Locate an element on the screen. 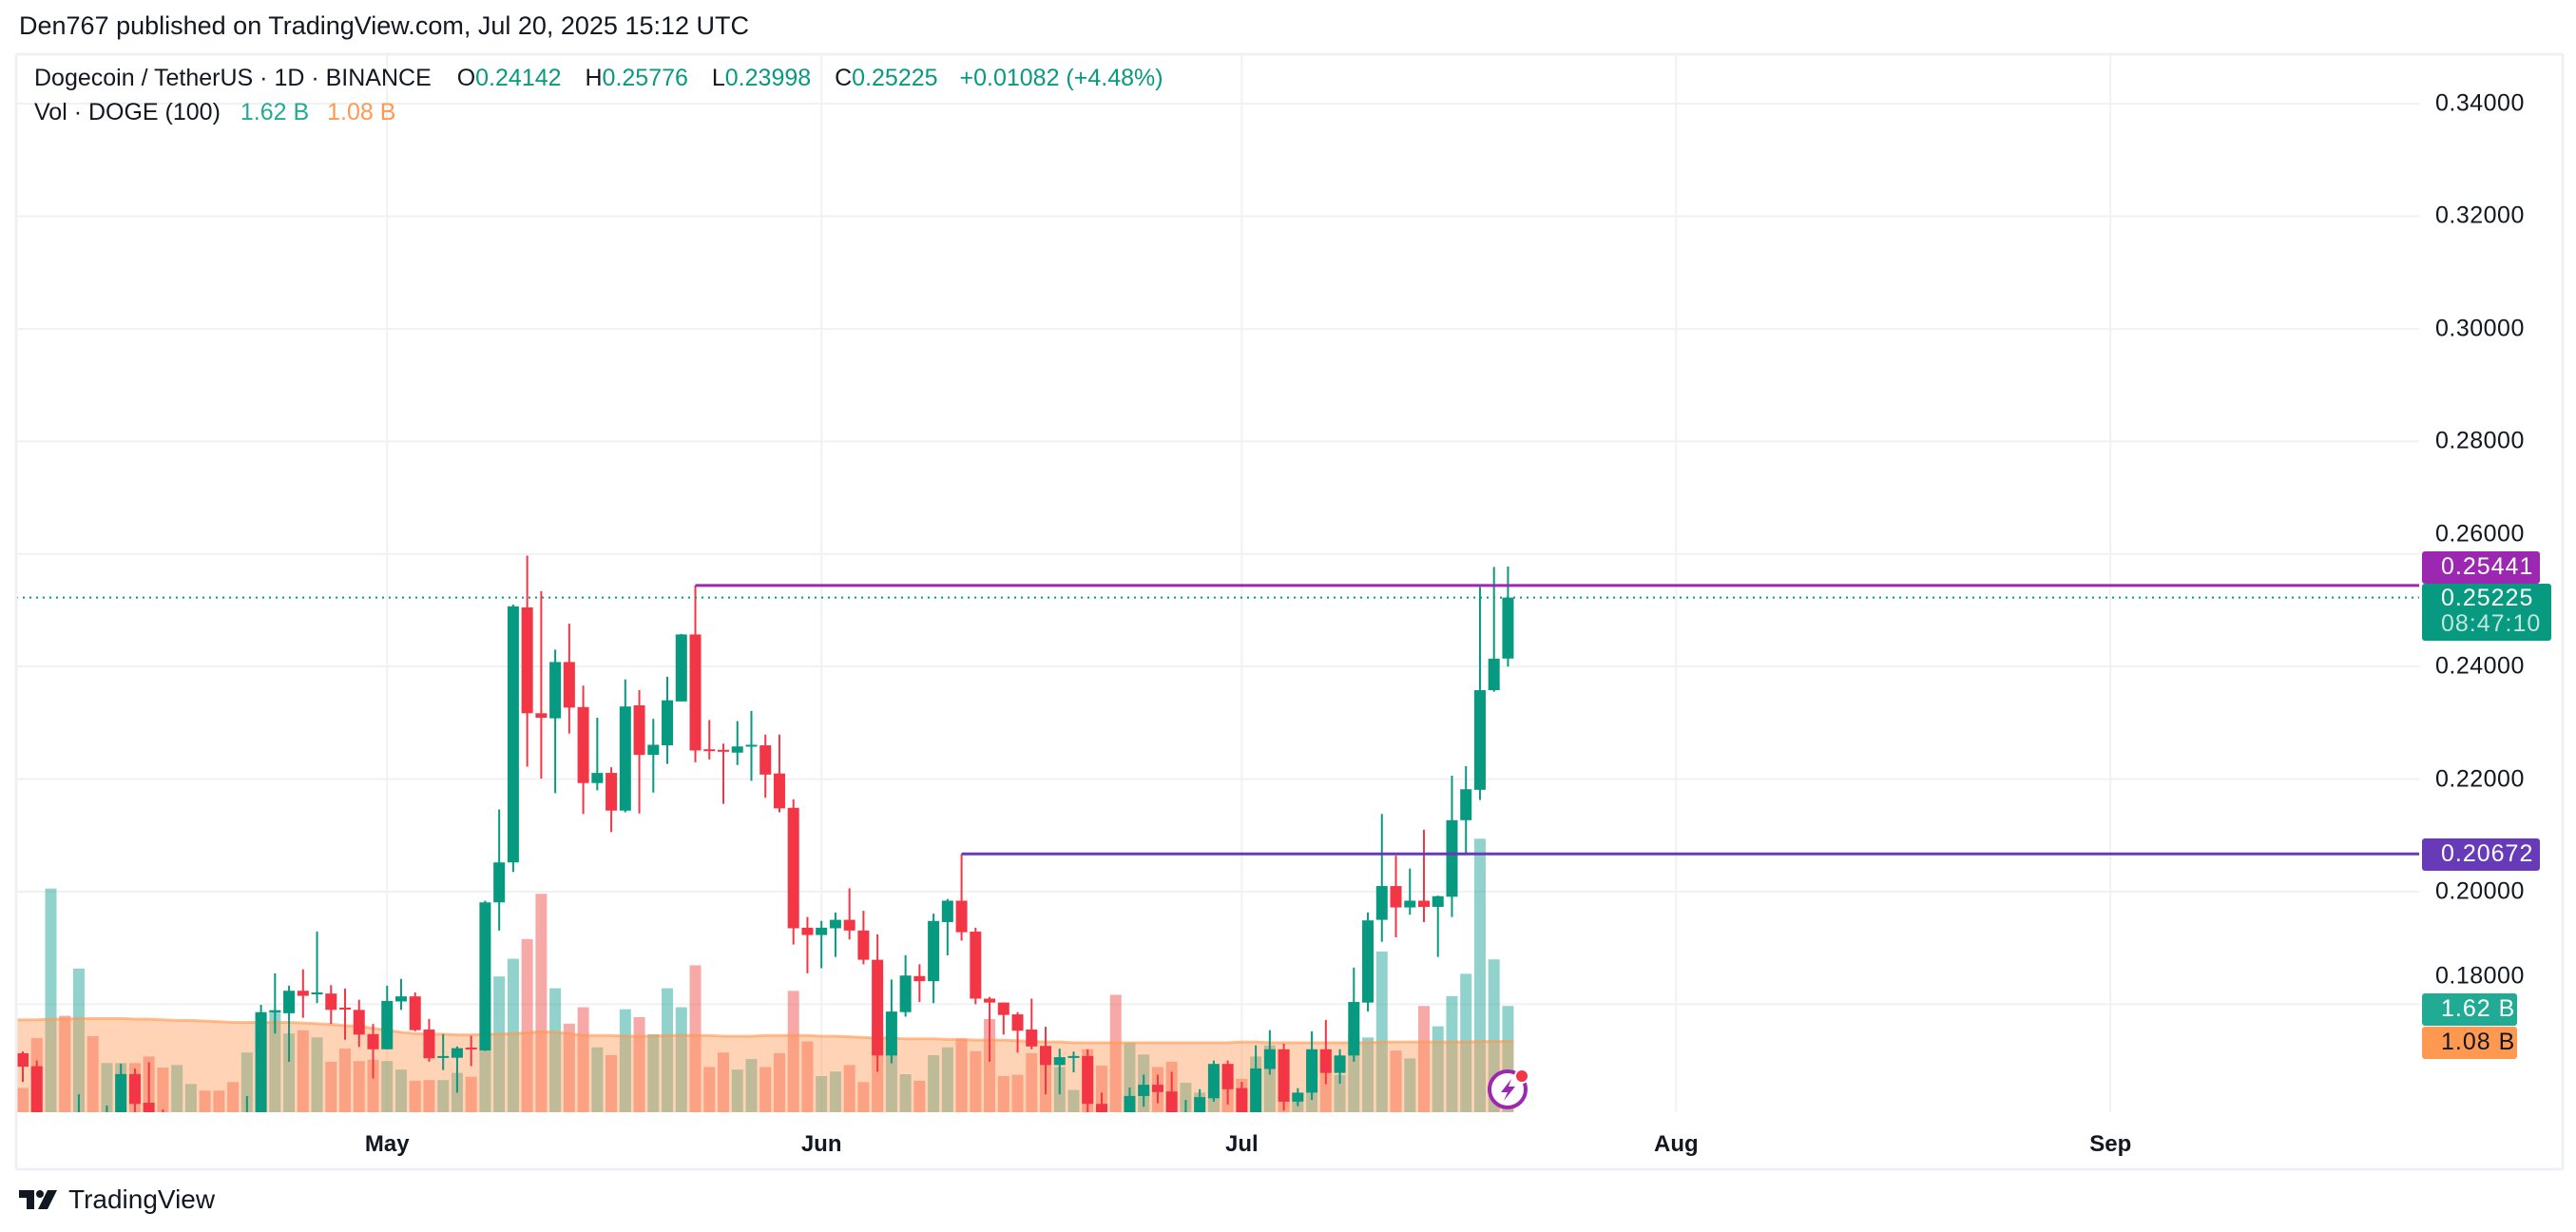  brand-name: TradingView is located at coordinates (142, 1199).